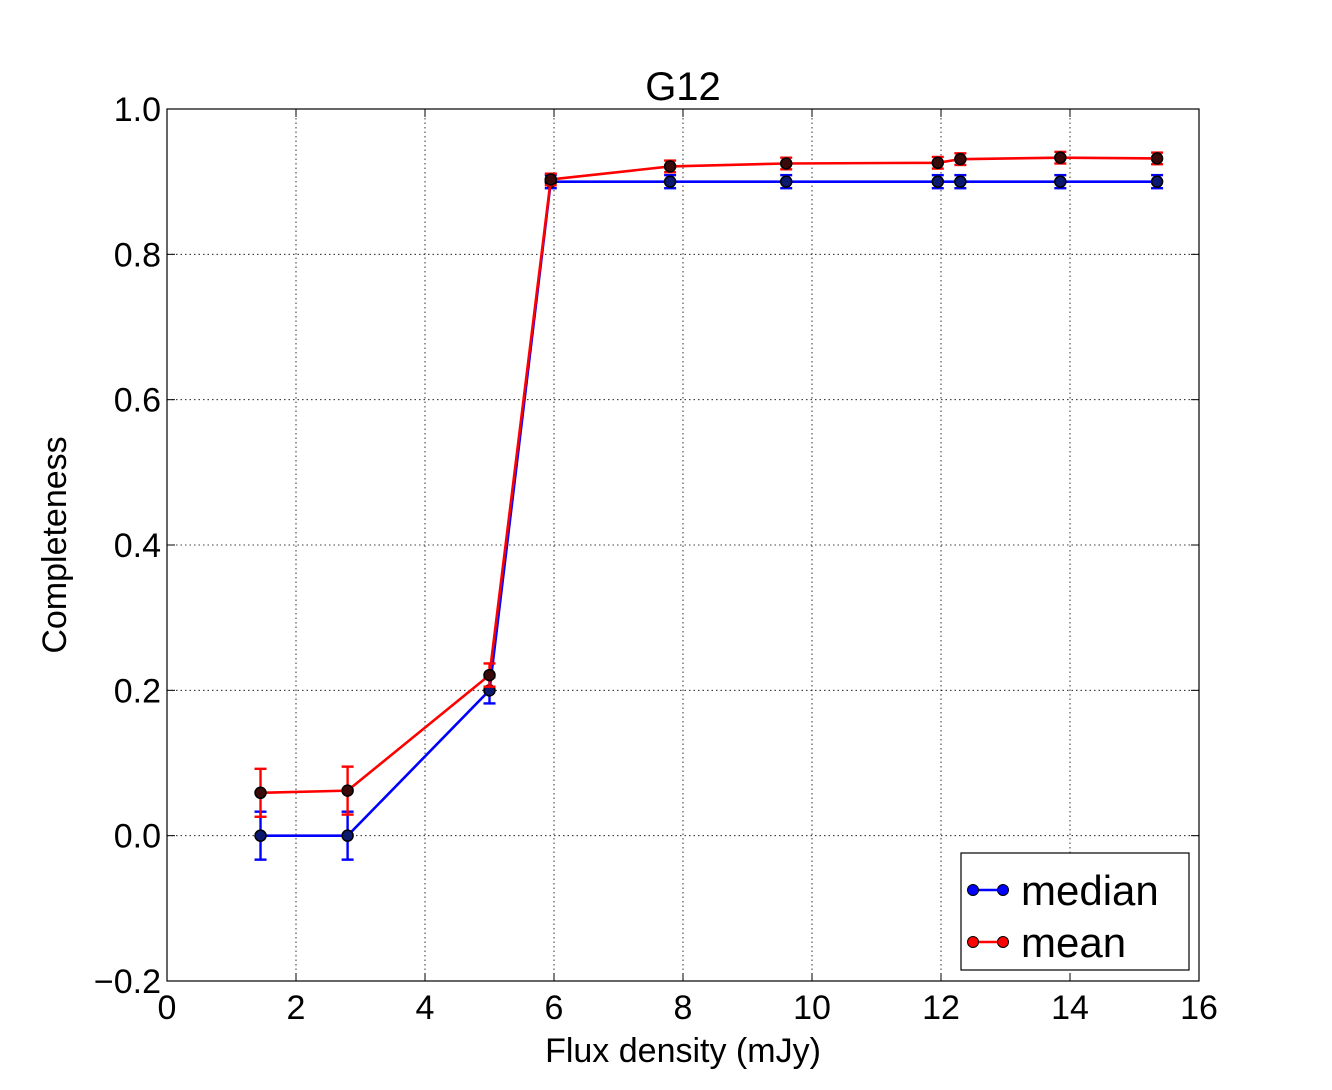 This screenshot has height=1090, width=1332. I want to click on legend-label-mean: mean, so click(1073, 942).